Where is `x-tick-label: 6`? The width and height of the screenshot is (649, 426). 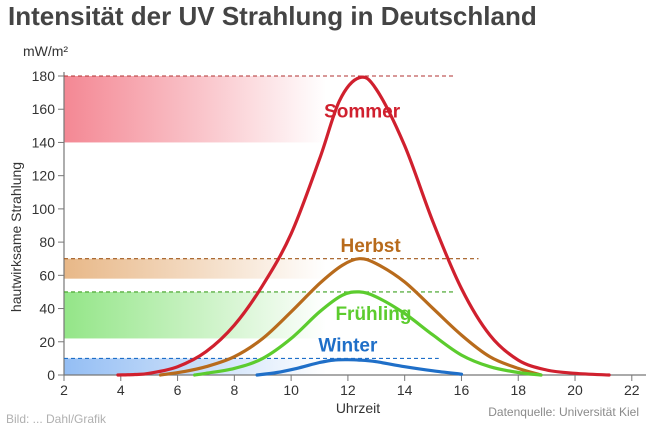
x-tick-label: 6 is located at coordinates (178, 390).